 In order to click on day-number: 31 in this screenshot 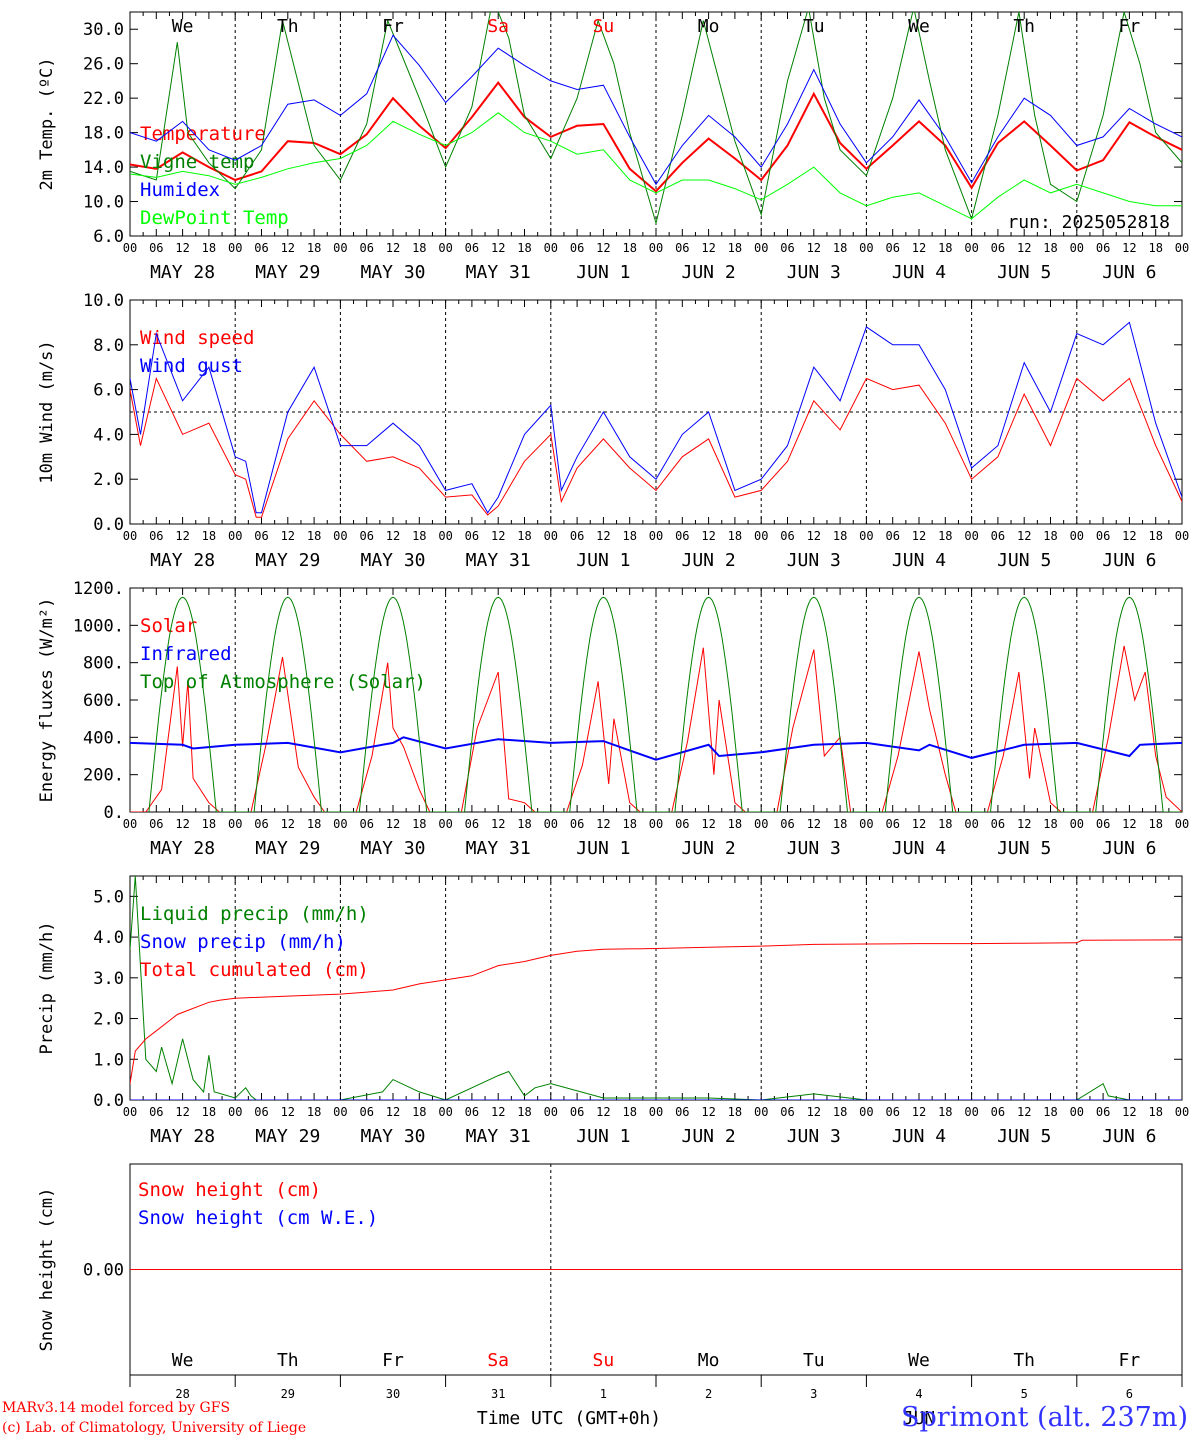, I will do `click(498, 1394)`.